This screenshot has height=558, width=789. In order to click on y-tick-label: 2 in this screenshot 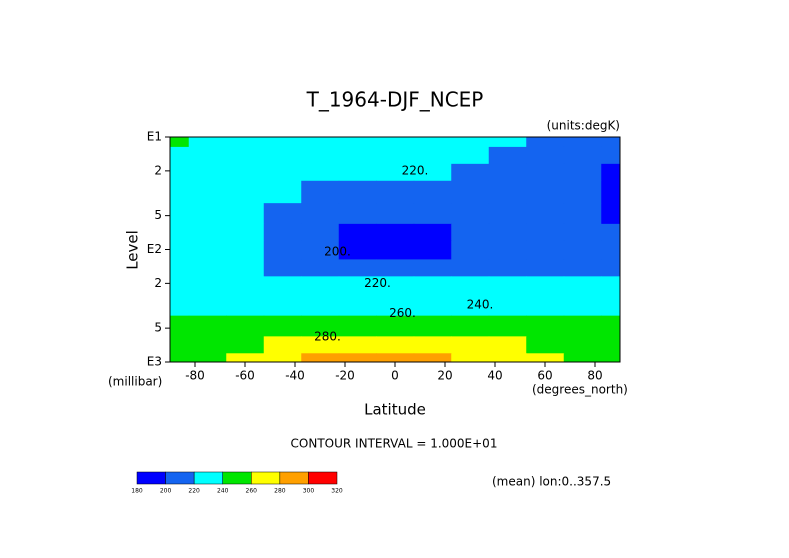, I will do `click(158, 170)`.